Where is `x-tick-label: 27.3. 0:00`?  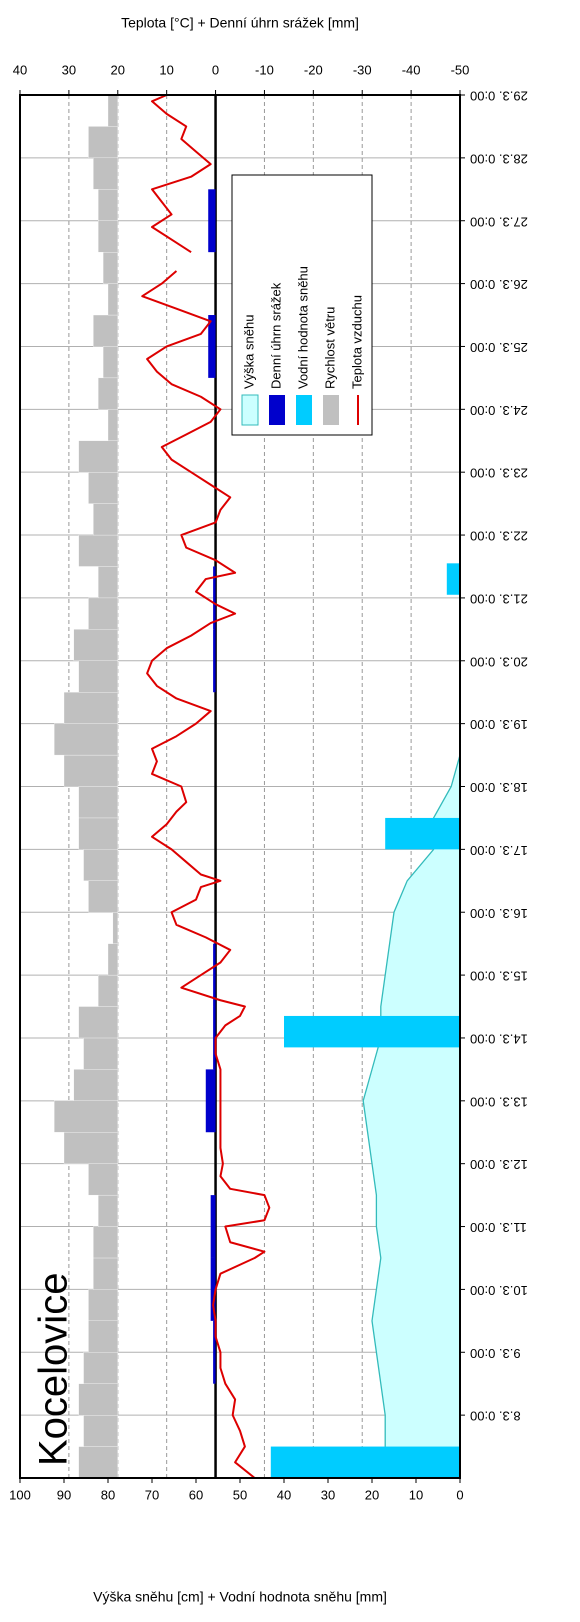 x-tick-label: 27.3. 0:00 is located at coordinates (499, 221).